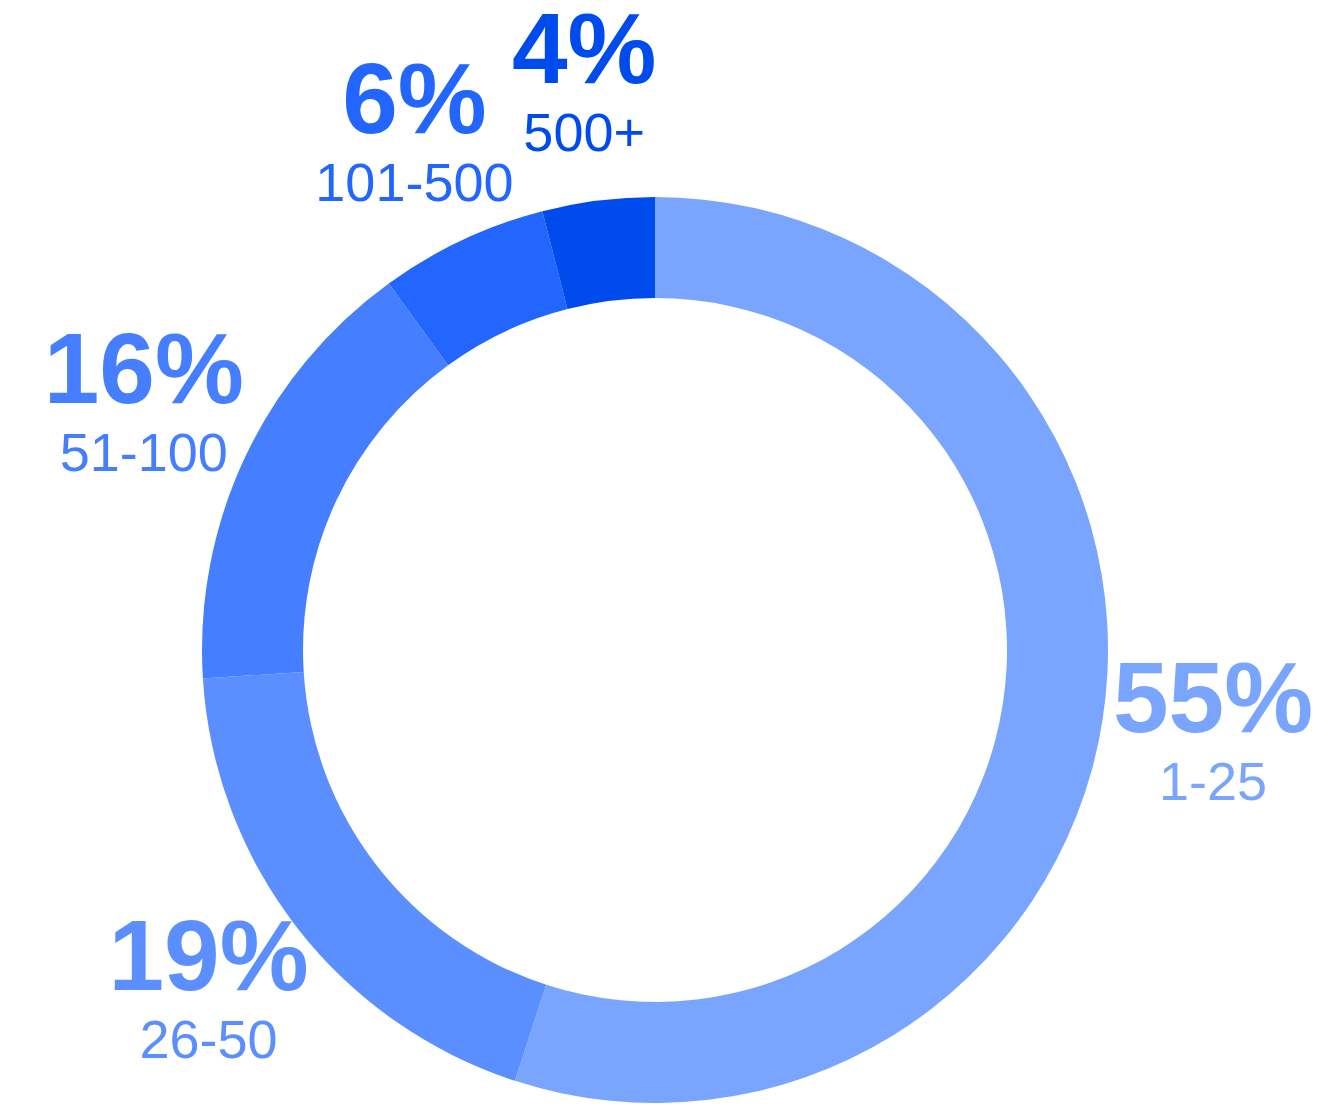  Describe the element at coordinates (1213, 697) in the screenshot. I see `data-label: 55%` at that location.